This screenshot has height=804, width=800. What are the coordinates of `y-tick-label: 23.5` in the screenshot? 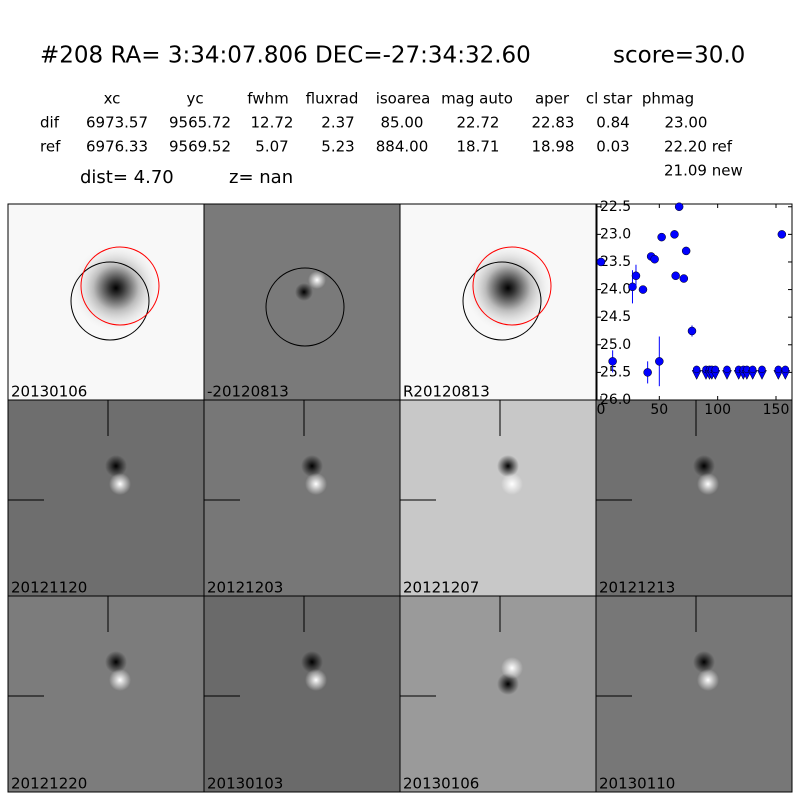 It's located at (615, 262).